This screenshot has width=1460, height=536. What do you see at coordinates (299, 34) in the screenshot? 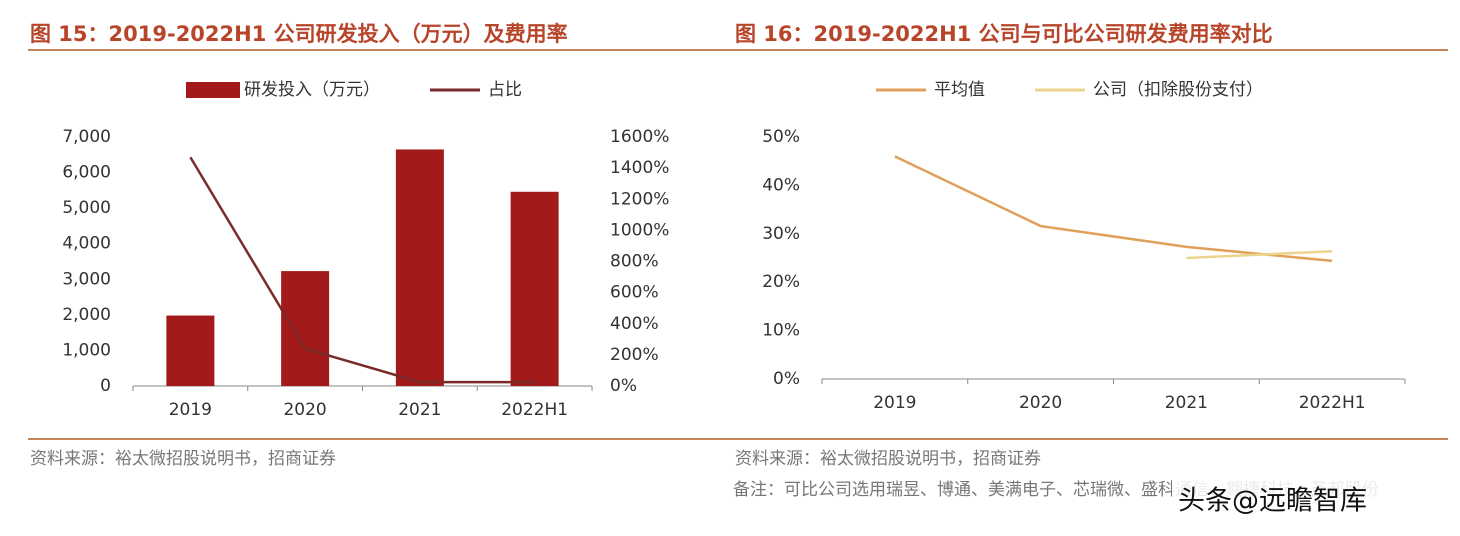
I see `chart-title: 图 15：2019-2022H1 公司研发投入（万元）及费用率` at bounding box center [299, 34].